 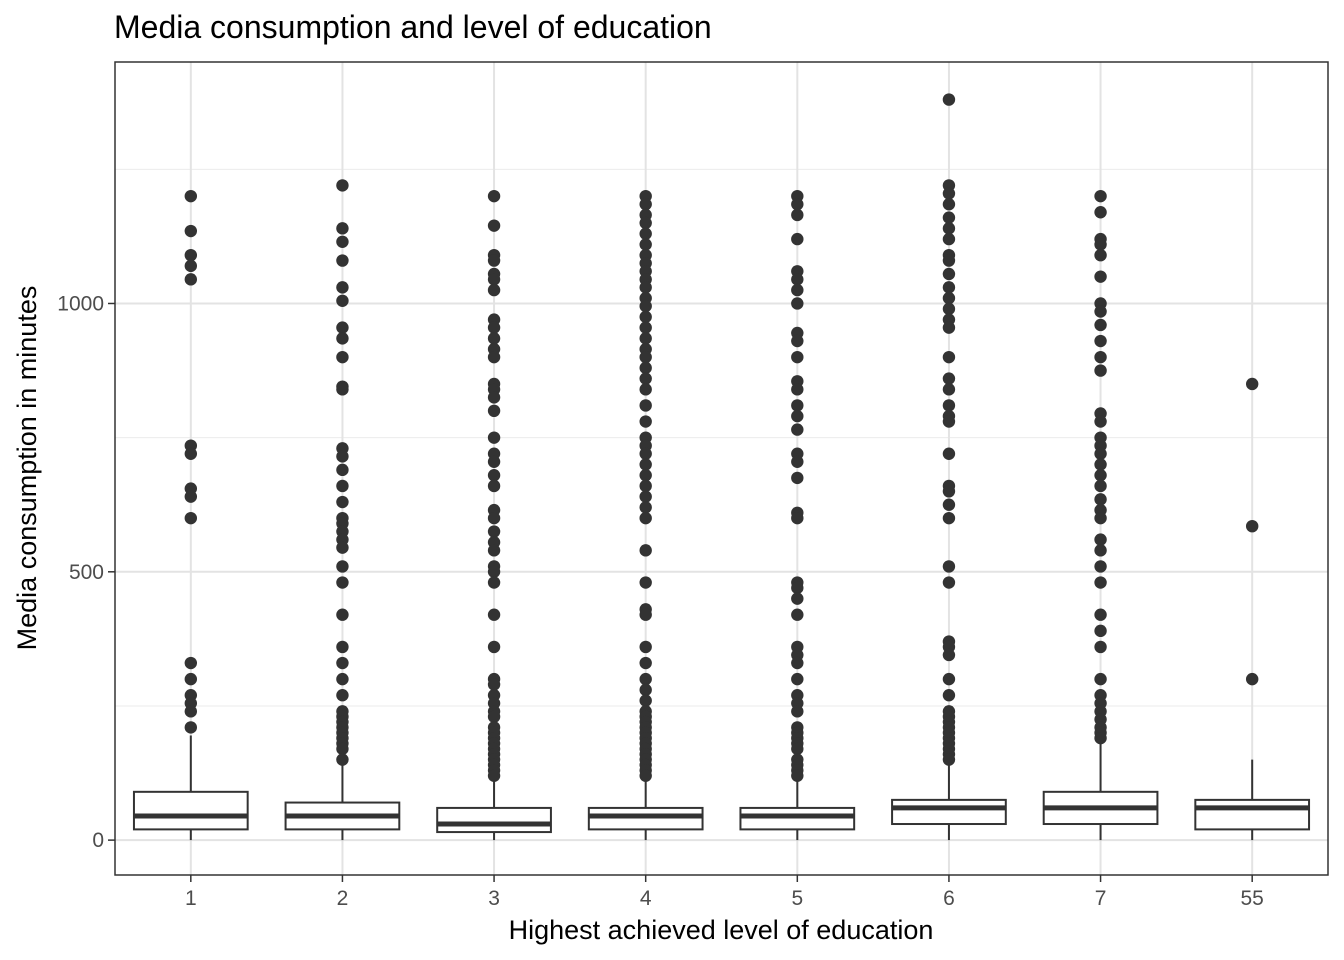 What do you see at coordinates (646, 898) in the screenshot?
I see `x-tick-label: 4` at bounding box center [646, 898].